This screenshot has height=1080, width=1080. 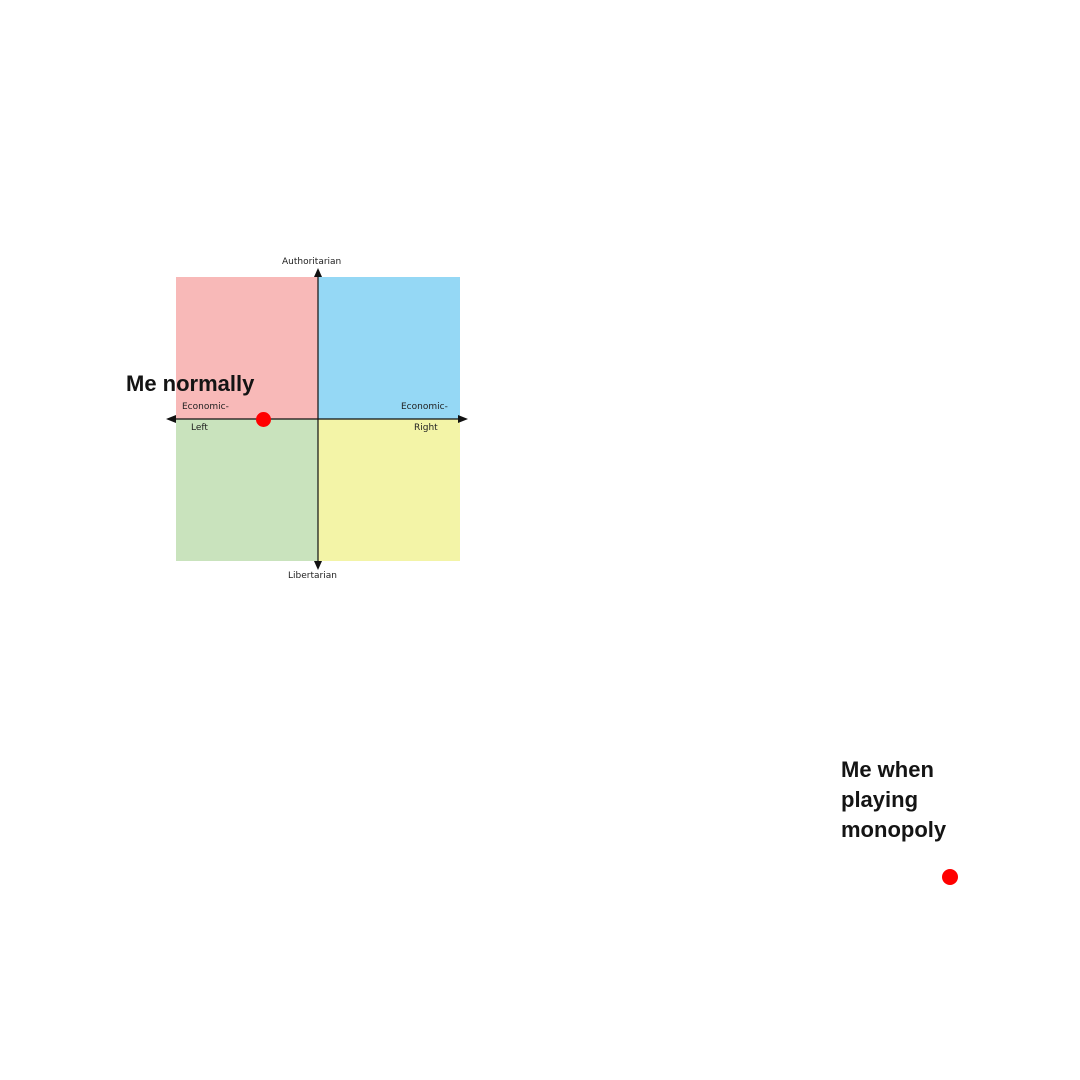 What do you see at coordinates (312, 262) in the screenshot?
I see `axis-label-authoritarian: Authoritarian` at bounding box center [312, 262].